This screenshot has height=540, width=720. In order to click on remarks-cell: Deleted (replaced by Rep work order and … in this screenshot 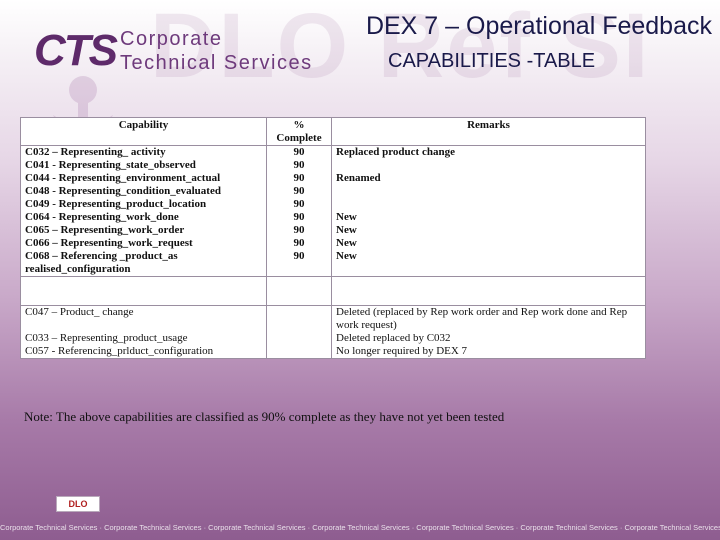, I will do `click(482, 318)`.